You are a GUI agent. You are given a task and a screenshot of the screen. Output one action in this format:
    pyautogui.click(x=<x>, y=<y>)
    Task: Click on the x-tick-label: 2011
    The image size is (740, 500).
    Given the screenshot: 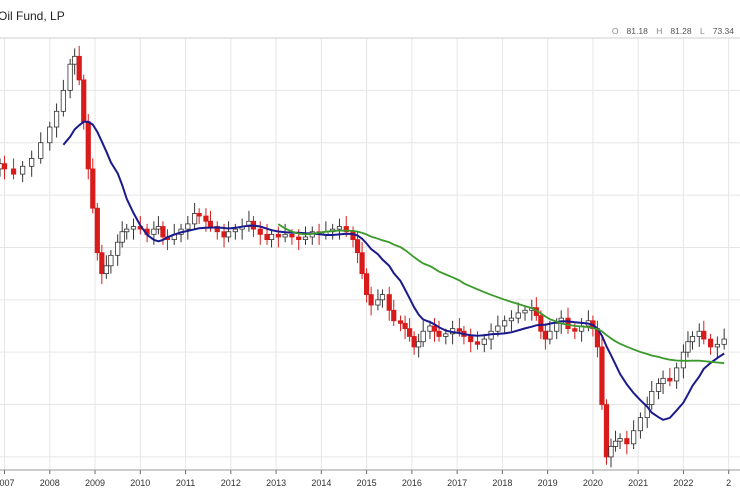 What is the action you would take?
    pyautogui.click(x=185, y=483)
    